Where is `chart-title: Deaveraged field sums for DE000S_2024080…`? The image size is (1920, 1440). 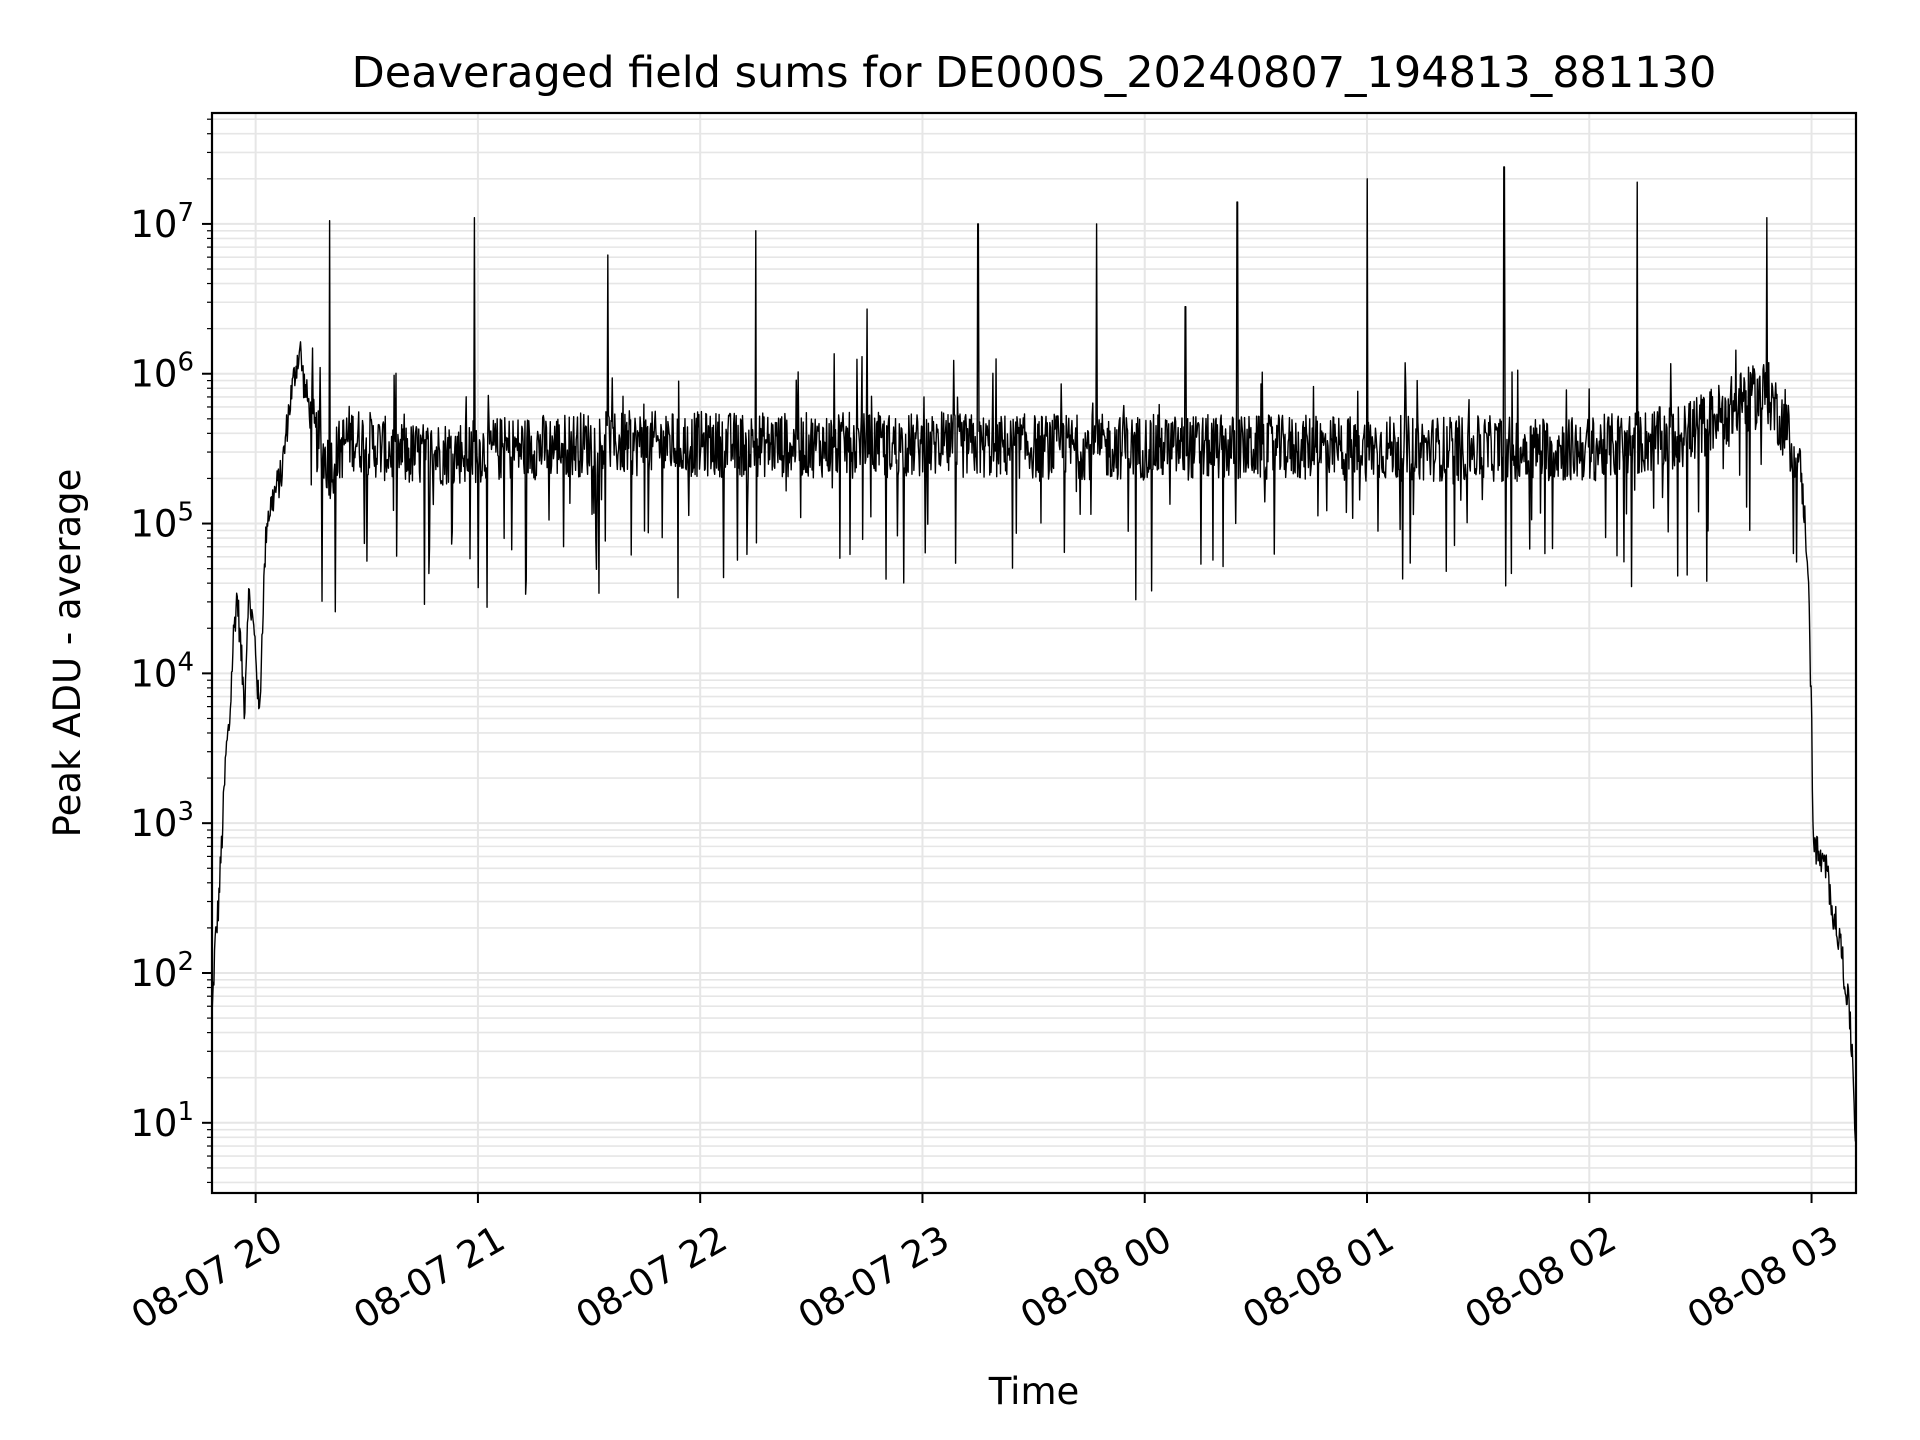 chart-title: Deaveraged field sums for DE000S_2024080… is located at coordinates (1034, 73).